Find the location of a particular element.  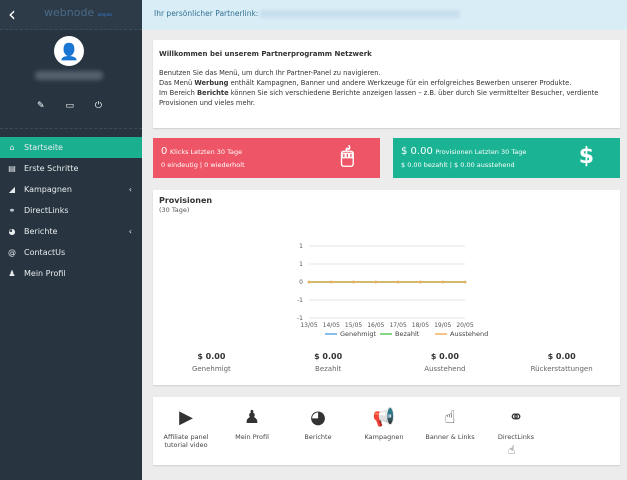

campaign-icon: ◢ is located at coordinates (12, 189).